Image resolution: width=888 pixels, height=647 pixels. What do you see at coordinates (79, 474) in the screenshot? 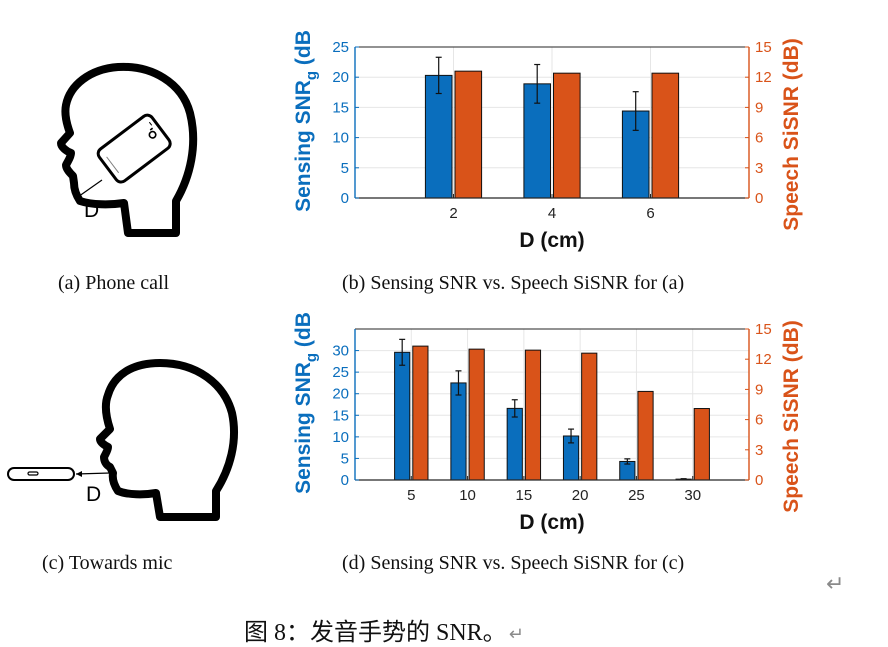
I see `arrow-head-icon` at bounding box center [79, 474].